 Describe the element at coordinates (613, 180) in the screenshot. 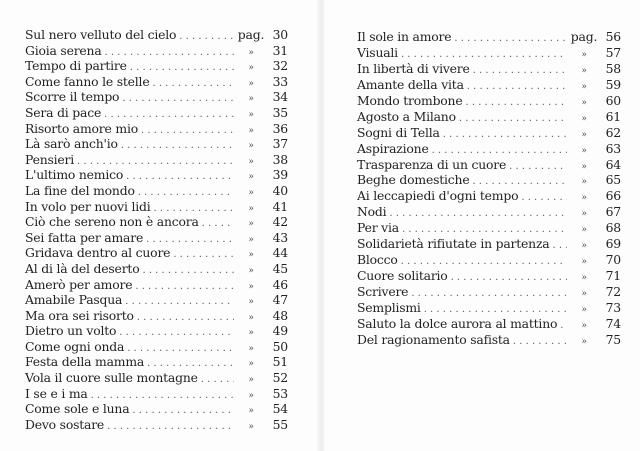

I see `page-number: 65` at that location.